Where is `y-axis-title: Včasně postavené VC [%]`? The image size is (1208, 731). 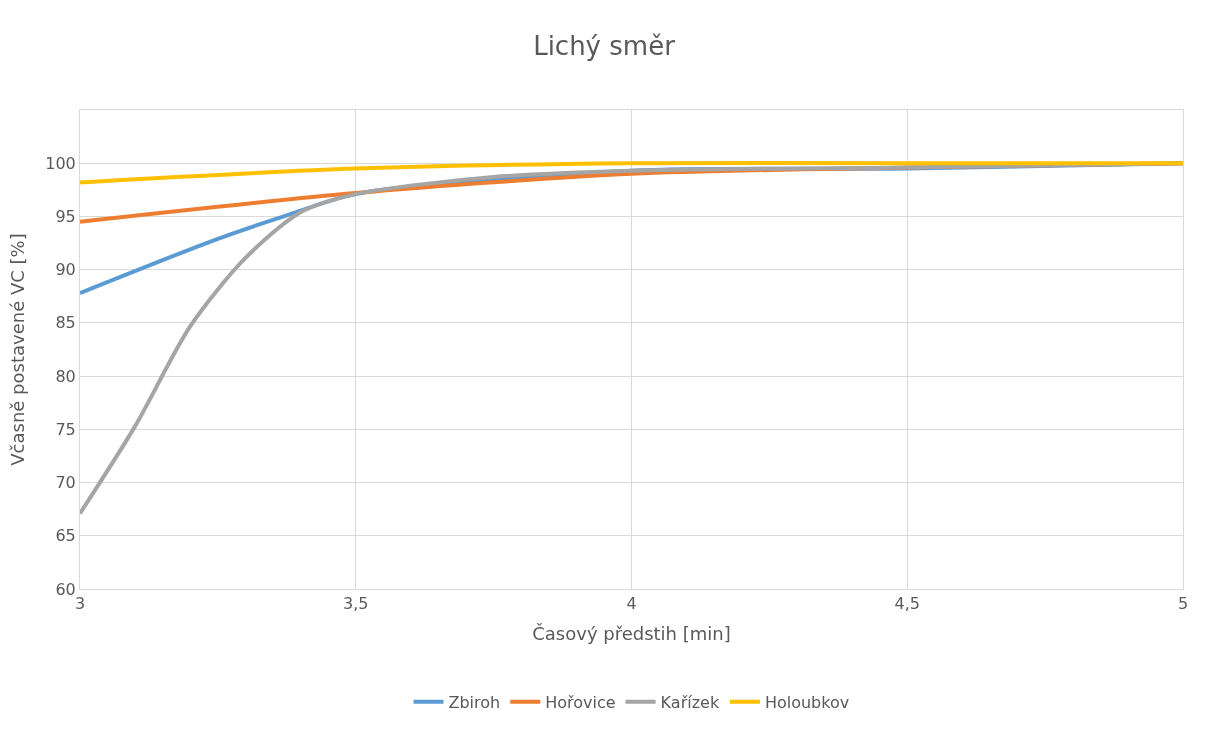
y-axis-title: Včasně postavené VC [%] is located at coordinates (18, 349).